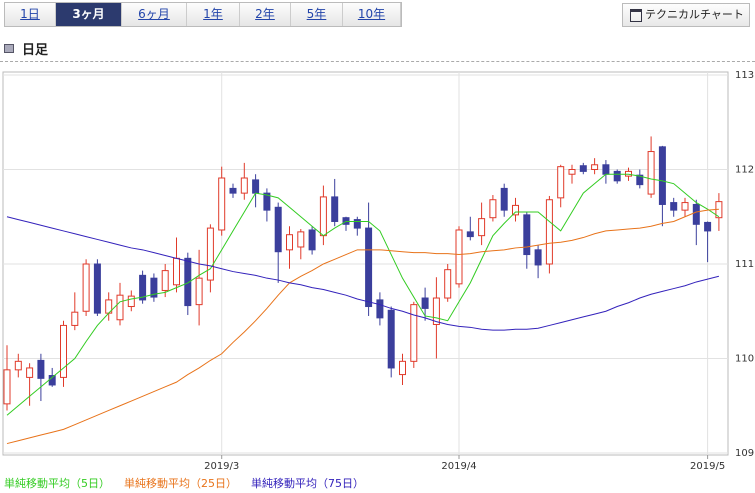  What do you see at coordinates (180, 483) in the screenshot?
I see `legend-entry: 単純移動平均（25日）` at bounding box center [180, 483].